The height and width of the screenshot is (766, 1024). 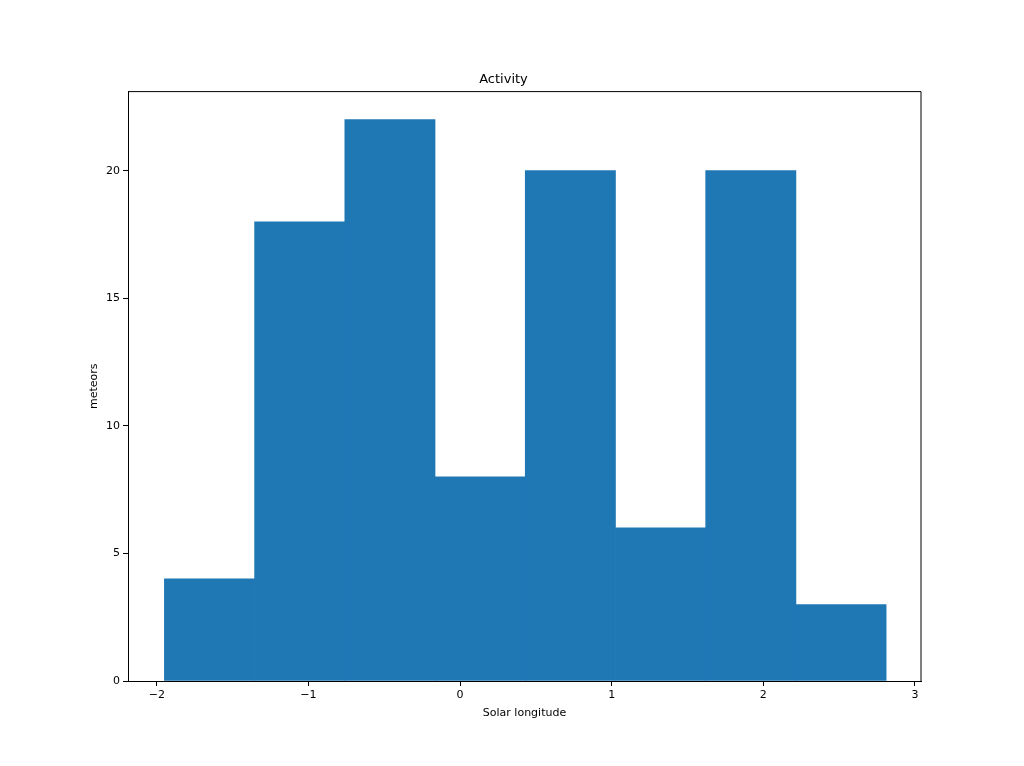 I want to click on y-tick-label: 5, so click(x=116, y=553).